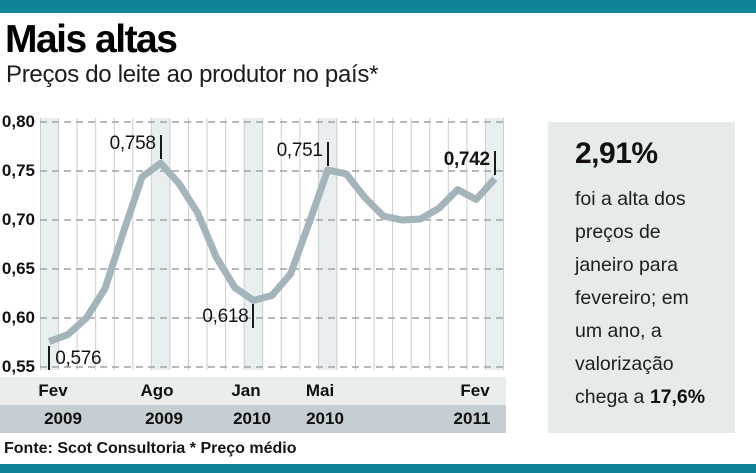 The width and height of the screenshot is (756, 473). Describe the element at coordinates (150, 448) in the screenshot. I see `source-note: Fonte: Scot Consultoria * Preço médio` at that location.